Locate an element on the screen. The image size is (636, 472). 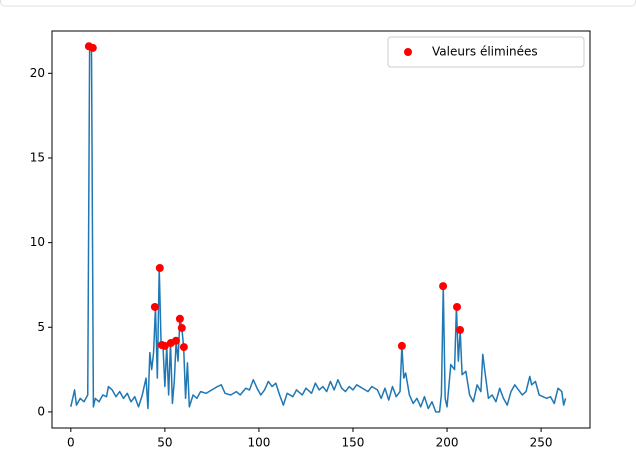
x-tick-label: 100 is located at coordinates (258, 443).